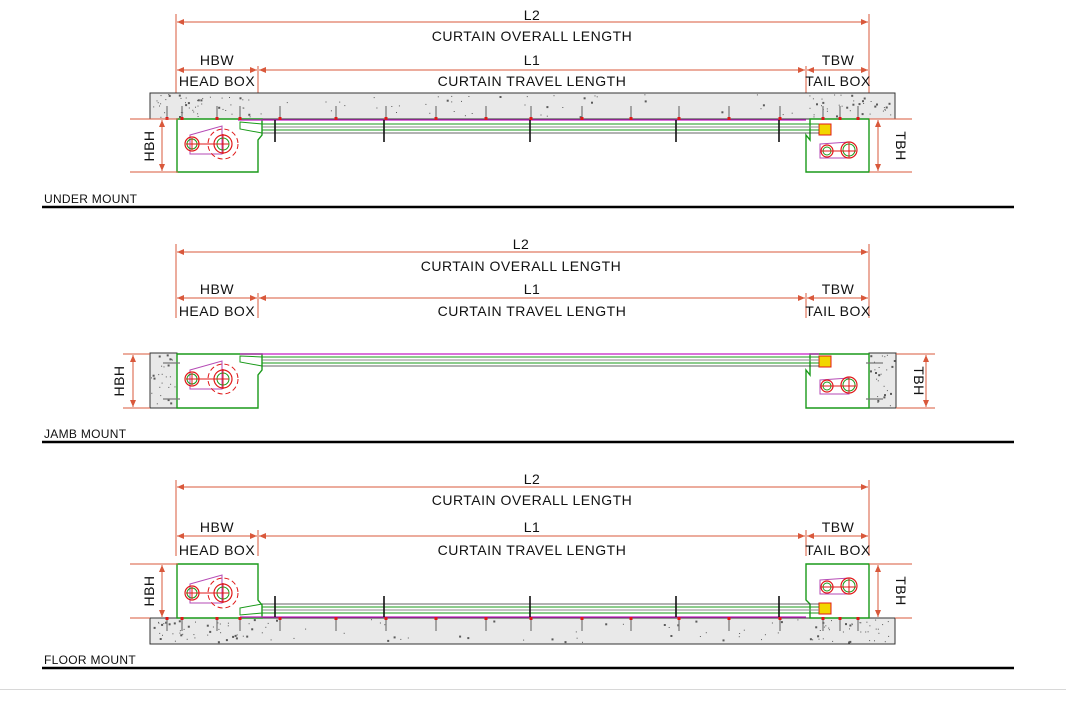 This screenshot has height=720, width=1066. Describe the element at coordinates (522, 631) in the screenshot. I see `concrete-floor` at that location.